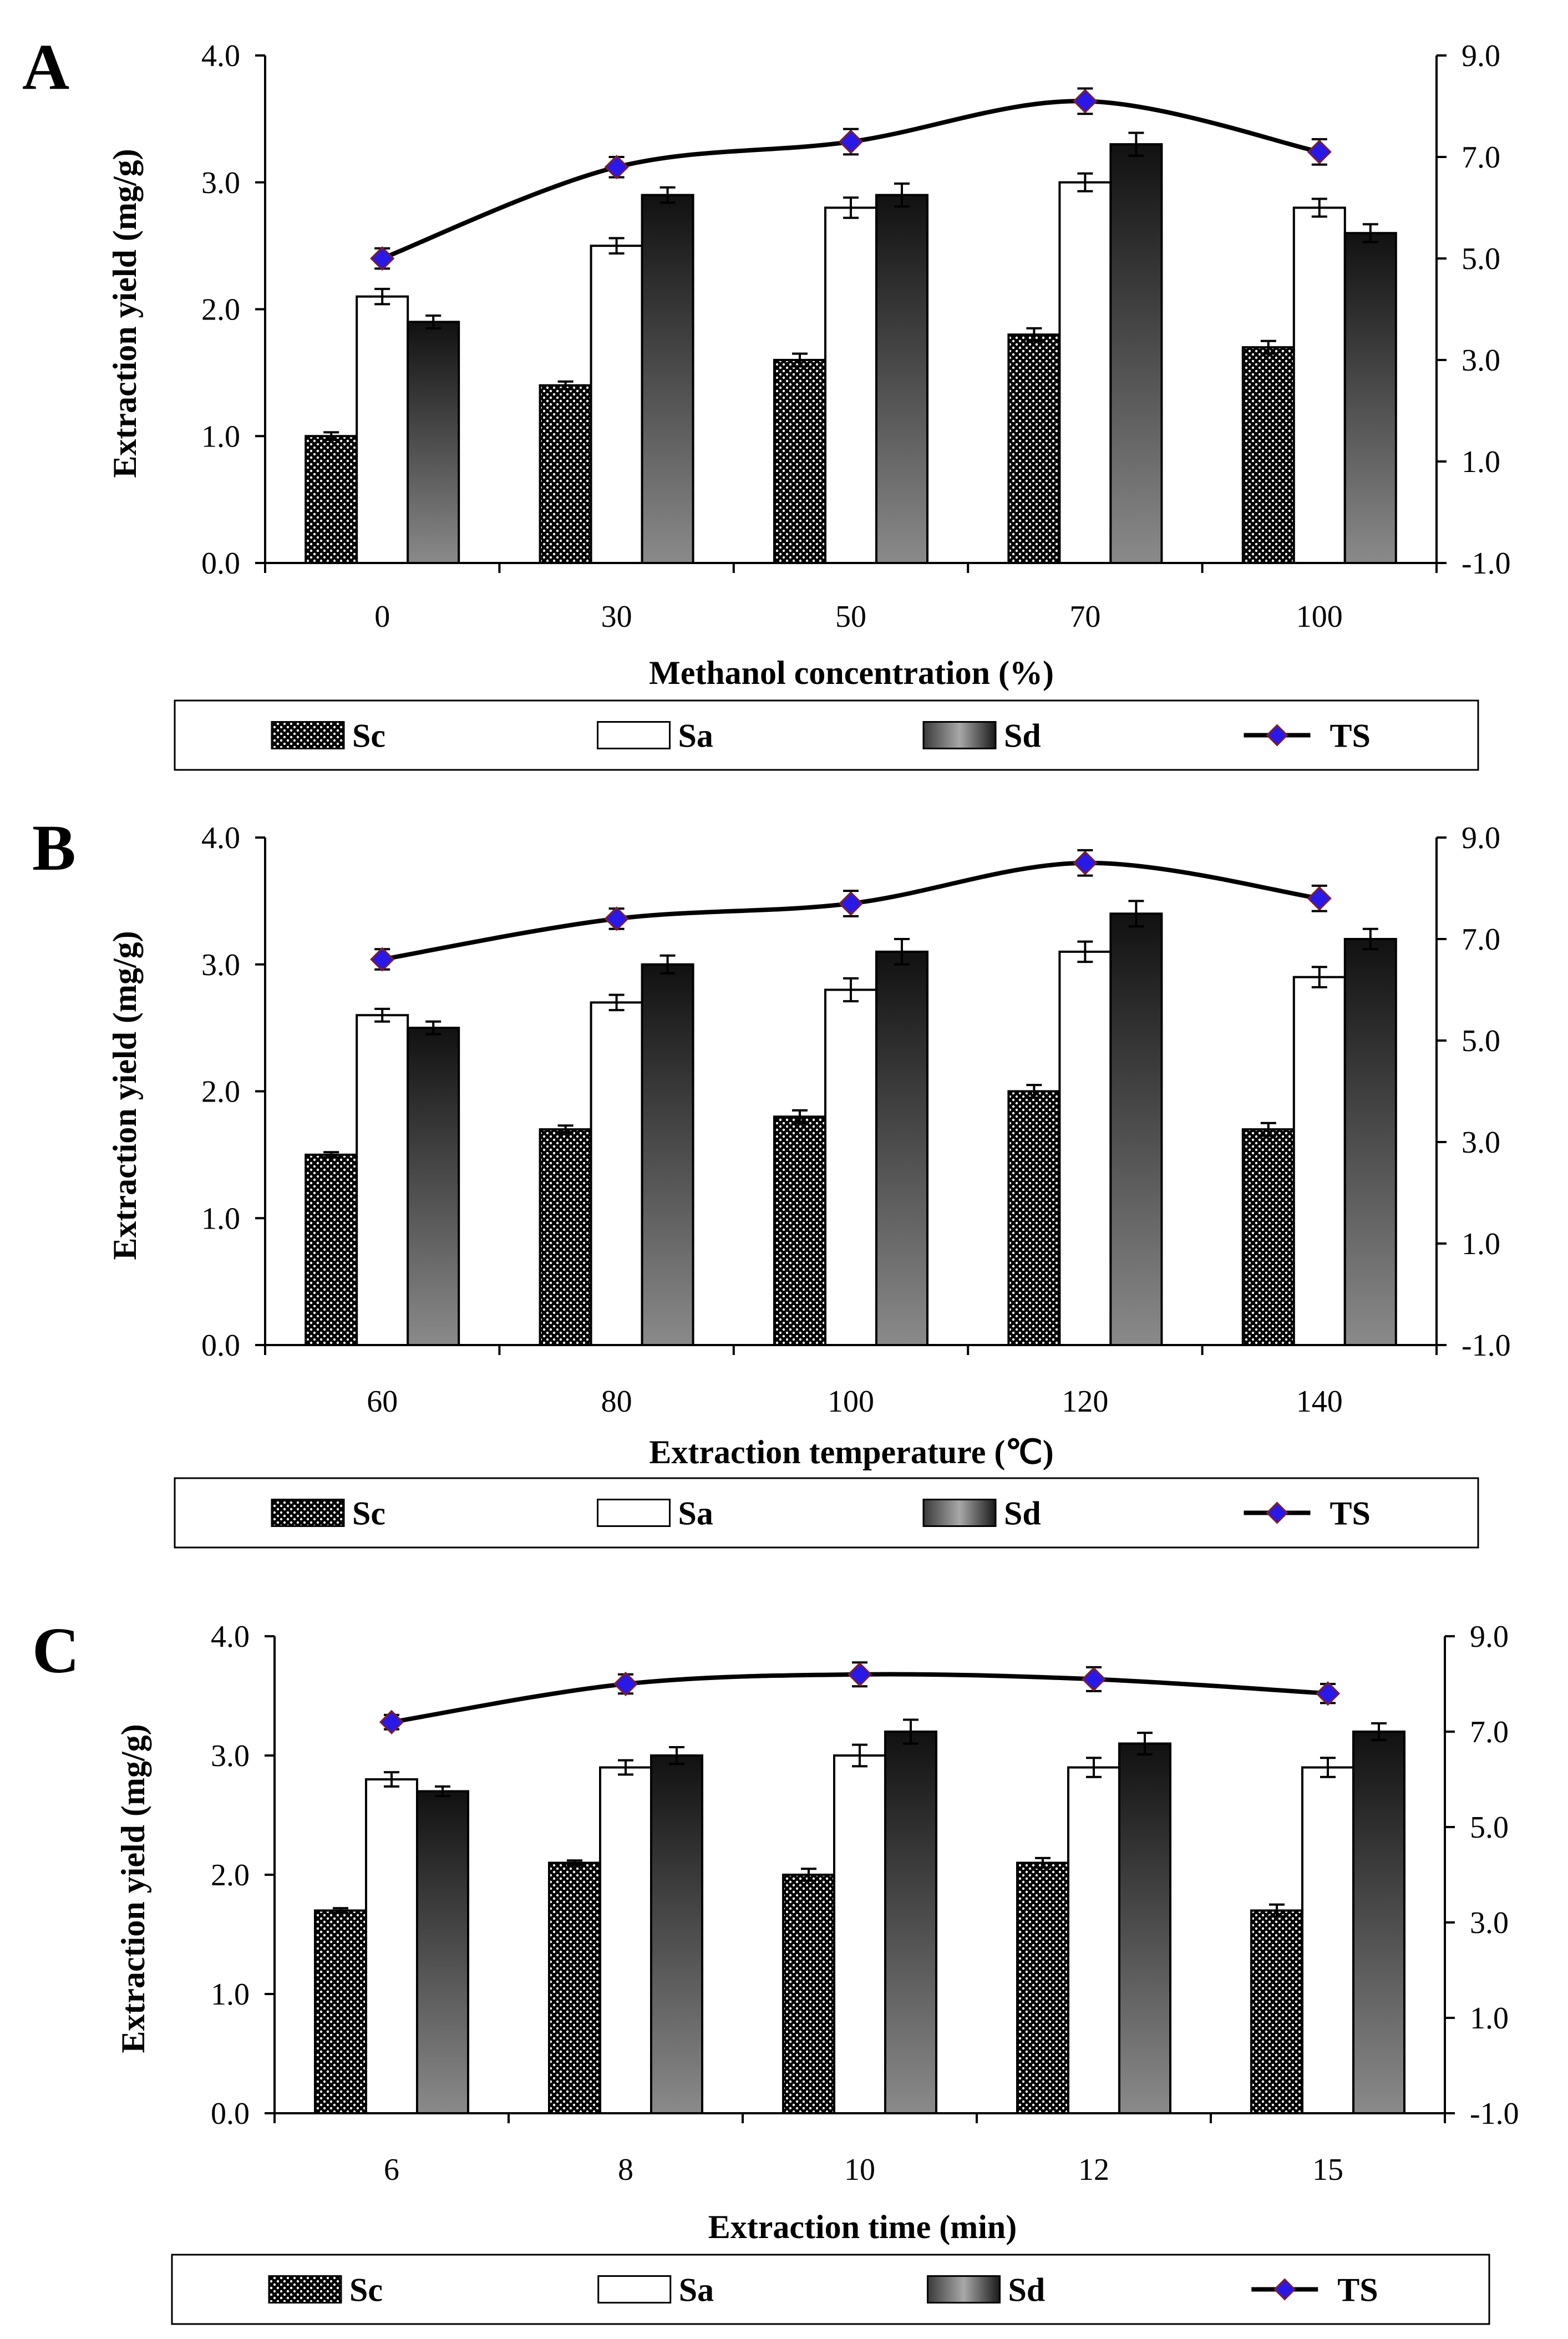 The image size is (1568, 2339). Describe the element at coordinates (625, 2170) in the screenshot. I see `x-tick-label: 8` at that location.